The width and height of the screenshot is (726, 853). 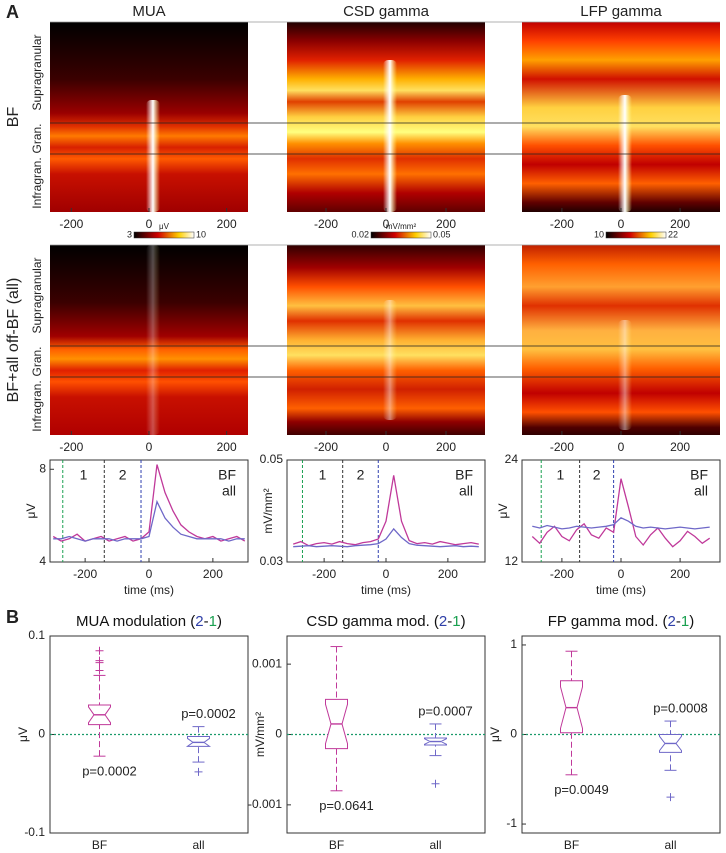 I want to click on title-part: FP gamma mod. (, so click(x=608, y=621).